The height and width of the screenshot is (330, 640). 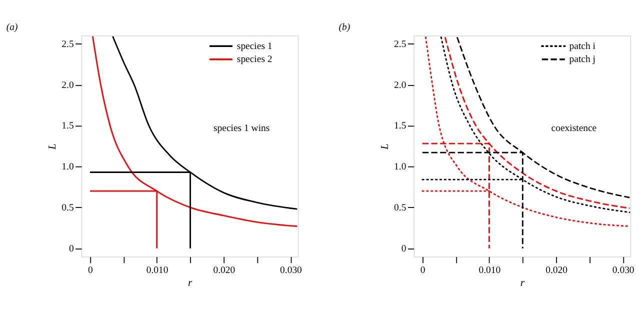 What do you see at coordinates (344, 28) in the screenshot?
I see `chart-title: (b)` at bounding box center [344, 28].